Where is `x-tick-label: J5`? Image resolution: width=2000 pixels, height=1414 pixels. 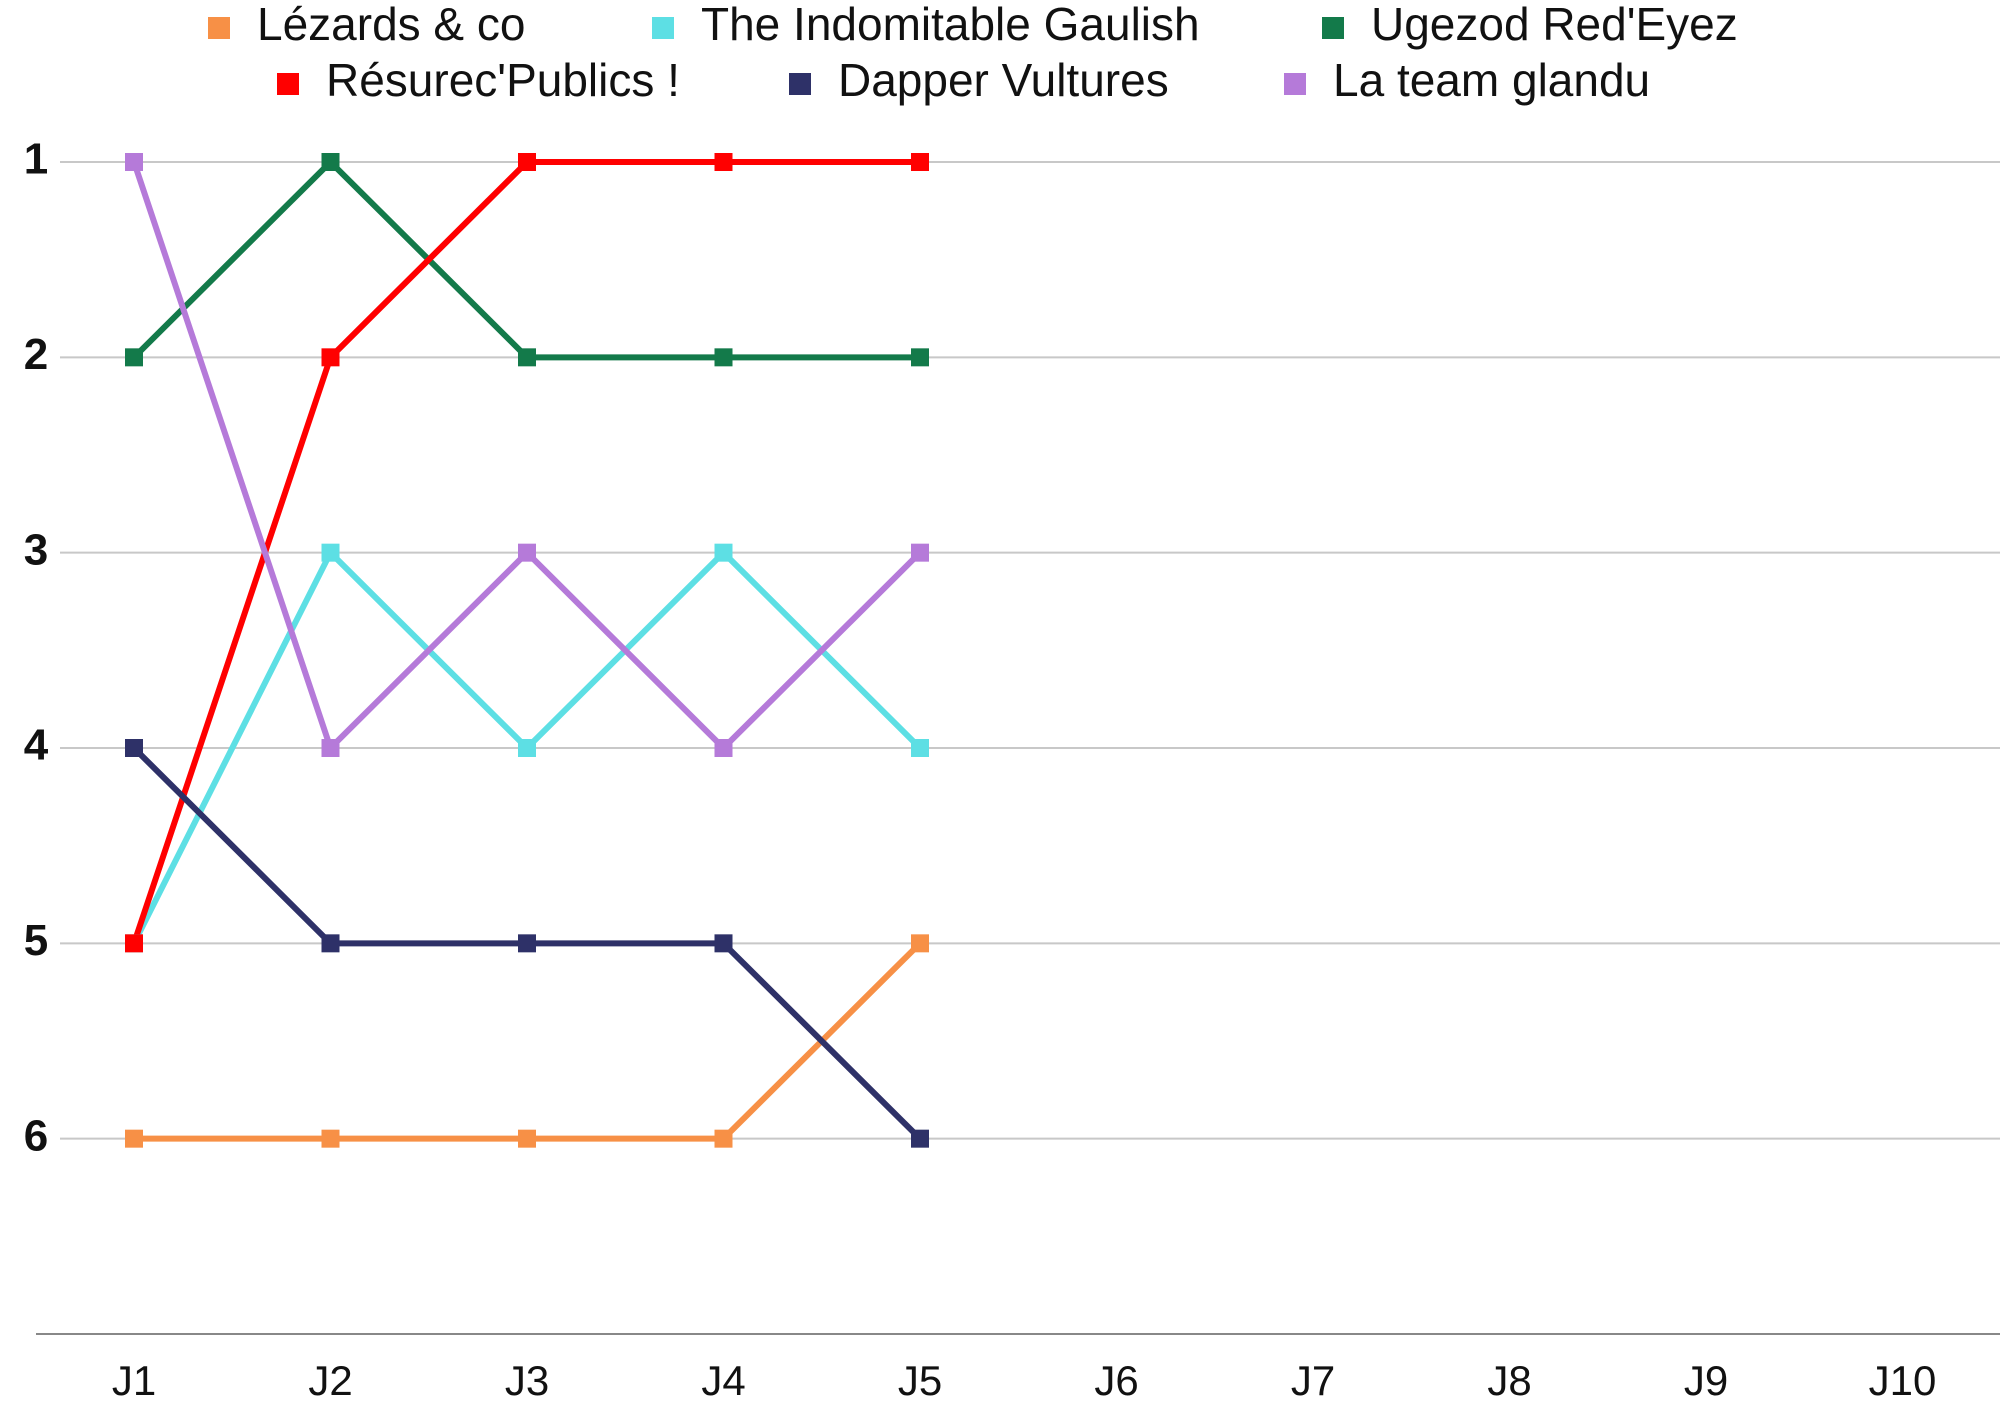
x-tick-label: J5 is located at coordinates (920, 1380).